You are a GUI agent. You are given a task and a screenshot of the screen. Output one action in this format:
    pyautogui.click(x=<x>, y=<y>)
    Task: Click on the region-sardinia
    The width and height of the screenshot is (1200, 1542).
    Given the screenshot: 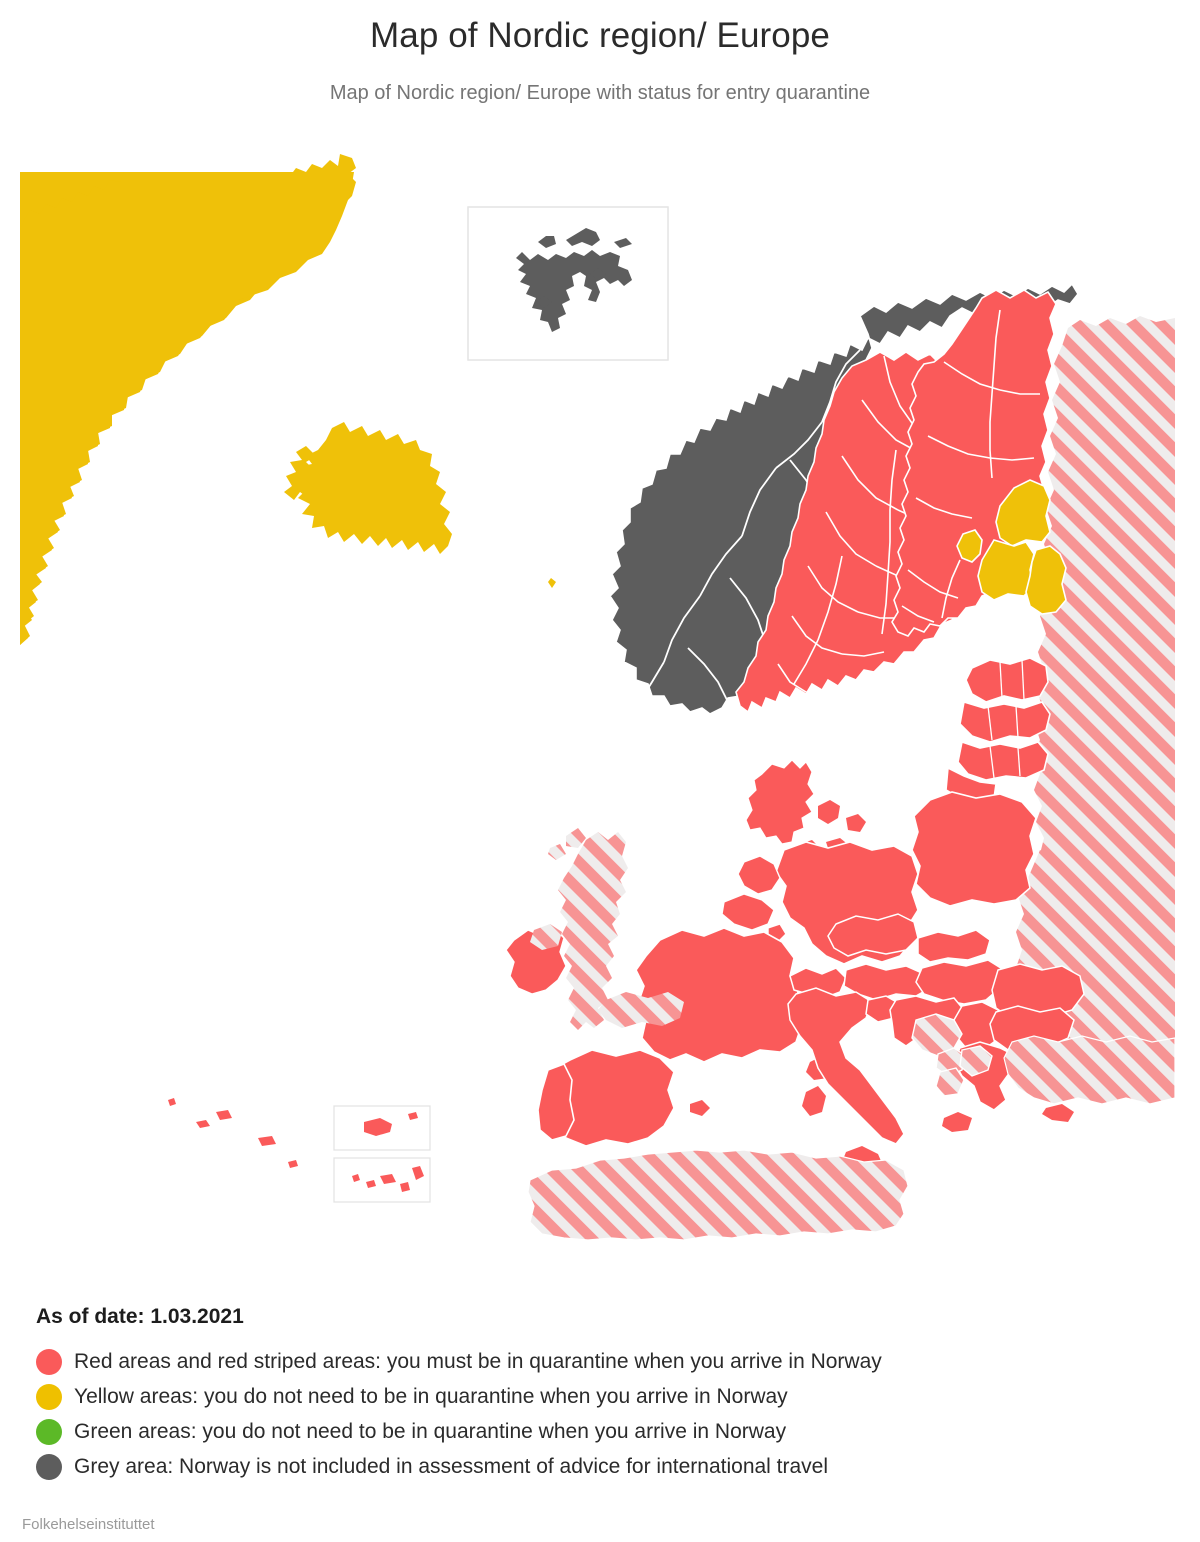 What is the action you would take?
    pyautogui.click(x=814, y=1101)
    